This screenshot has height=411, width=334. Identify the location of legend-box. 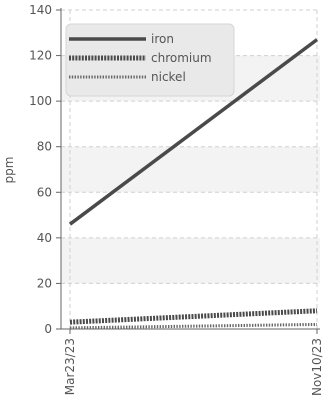
(150, 60).